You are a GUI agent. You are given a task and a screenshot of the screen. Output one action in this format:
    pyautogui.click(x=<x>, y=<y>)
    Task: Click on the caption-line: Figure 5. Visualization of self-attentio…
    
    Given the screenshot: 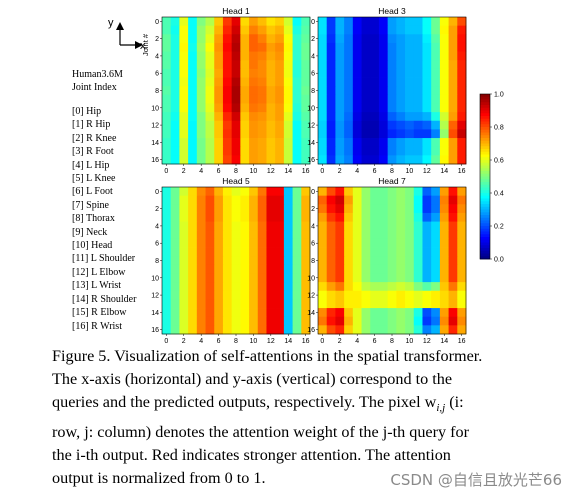 What is the action you would take?
    pyautogui.click(x=267, y=356)
    